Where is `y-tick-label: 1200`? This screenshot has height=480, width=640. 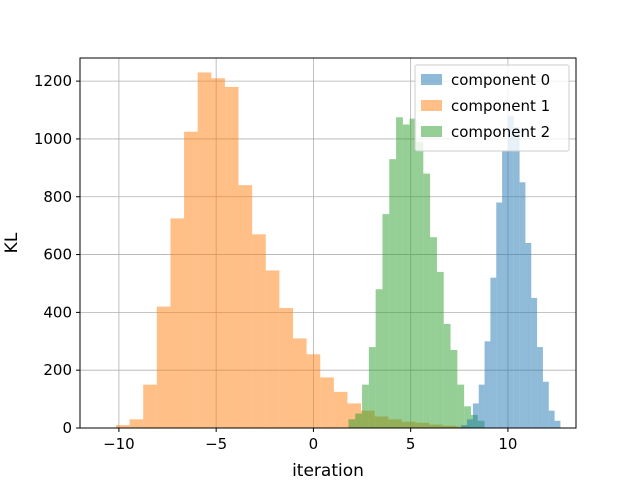 y-tick-label: 1200 is located at coordinates (53, 81).